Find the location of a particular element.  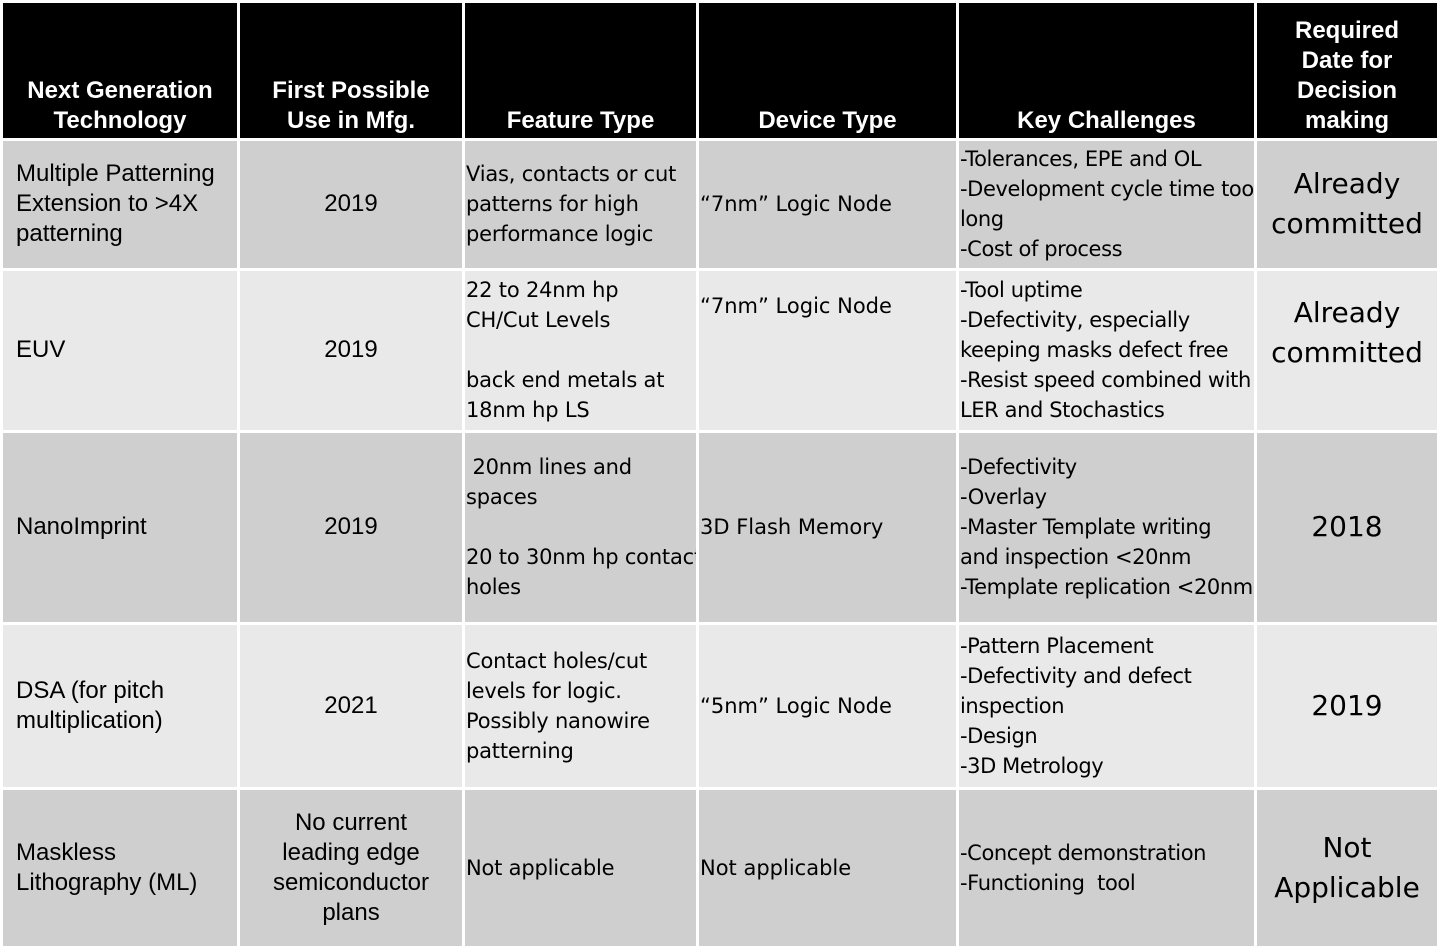

feature-type-line: levels for logic. is located at coordinates (544, 690).